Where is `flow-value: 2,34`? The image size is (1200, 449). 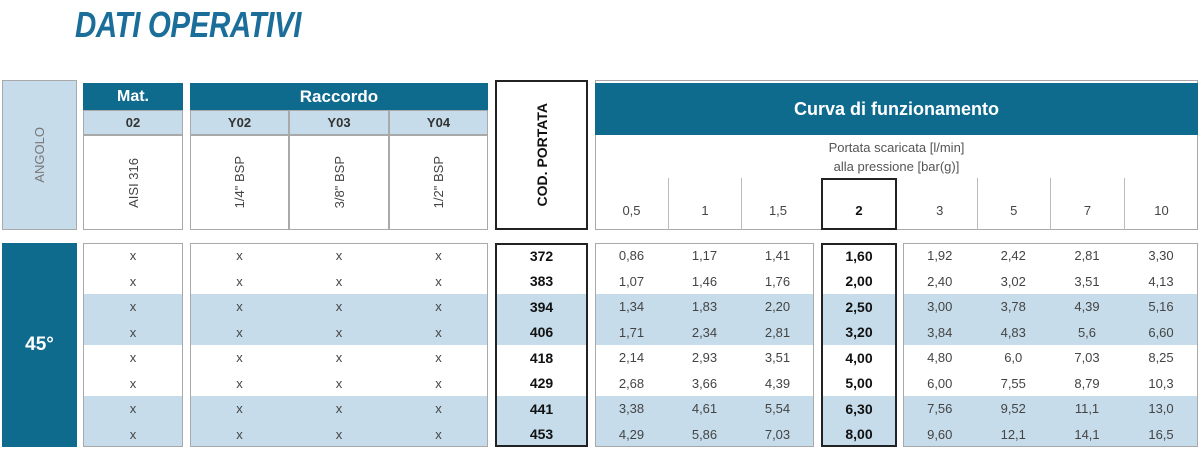 flow-value: 2,34 is located at coordinates (704, 332).